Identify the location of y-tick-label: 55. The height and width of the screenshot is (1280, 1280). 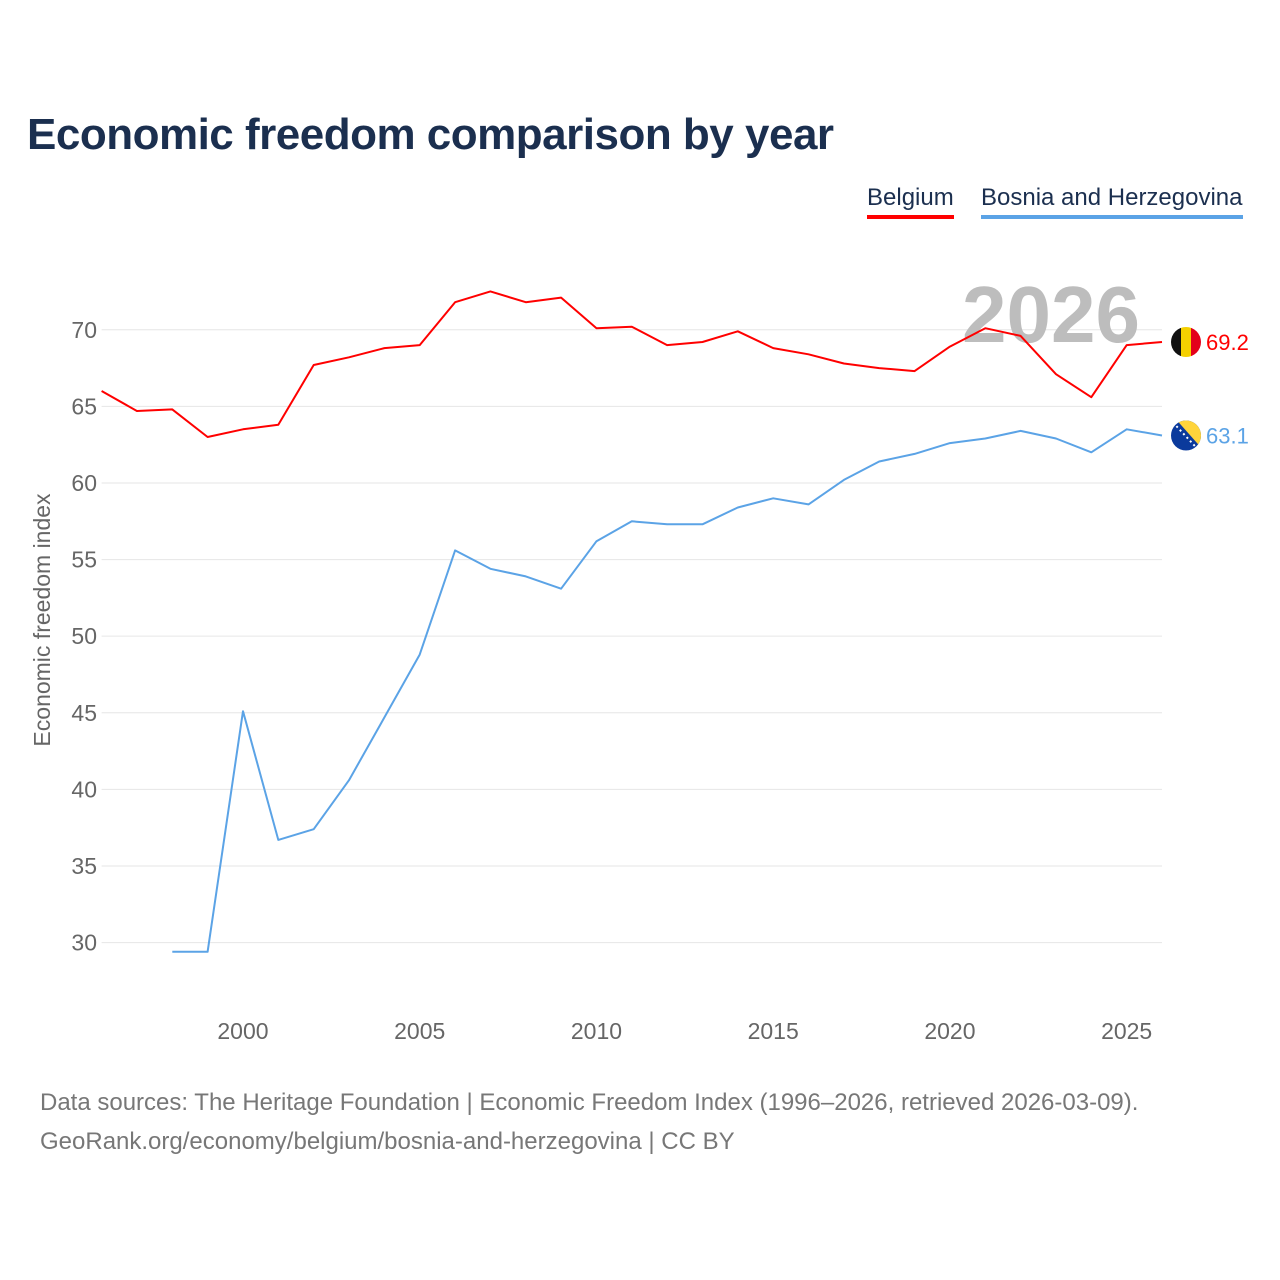
(84, 560).